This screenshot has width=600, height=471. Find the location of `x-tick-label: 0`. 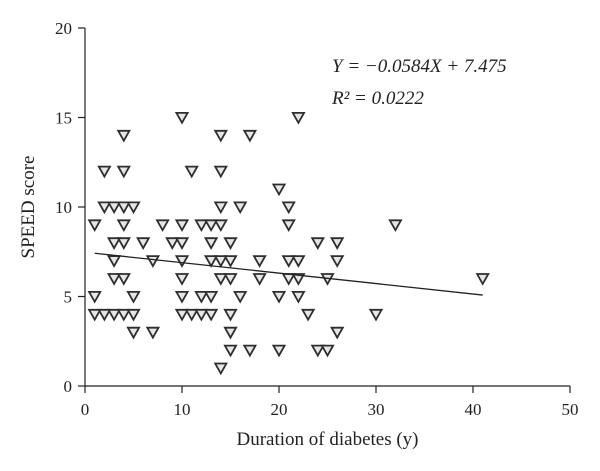

x-tick-label: 0 is located at coordinates (85, 409).